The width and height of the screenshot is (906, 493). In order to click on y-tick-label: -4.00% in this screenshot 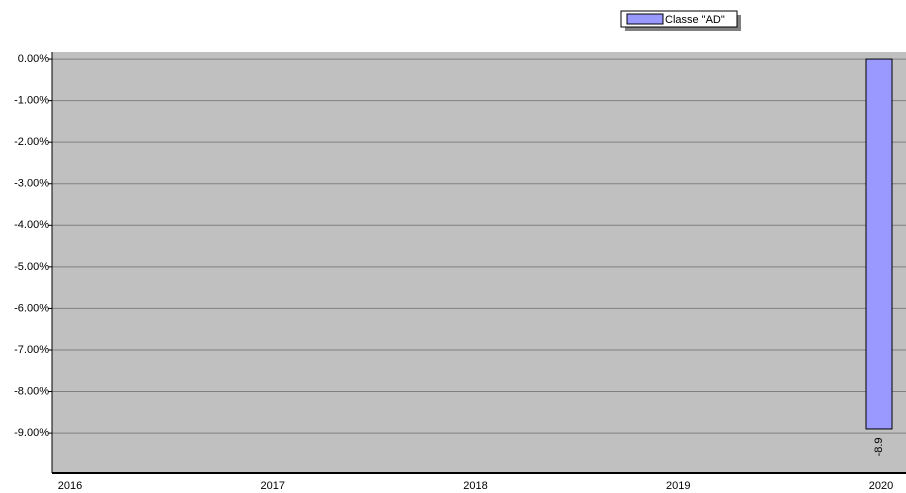, I will do `click(31, 225)`.